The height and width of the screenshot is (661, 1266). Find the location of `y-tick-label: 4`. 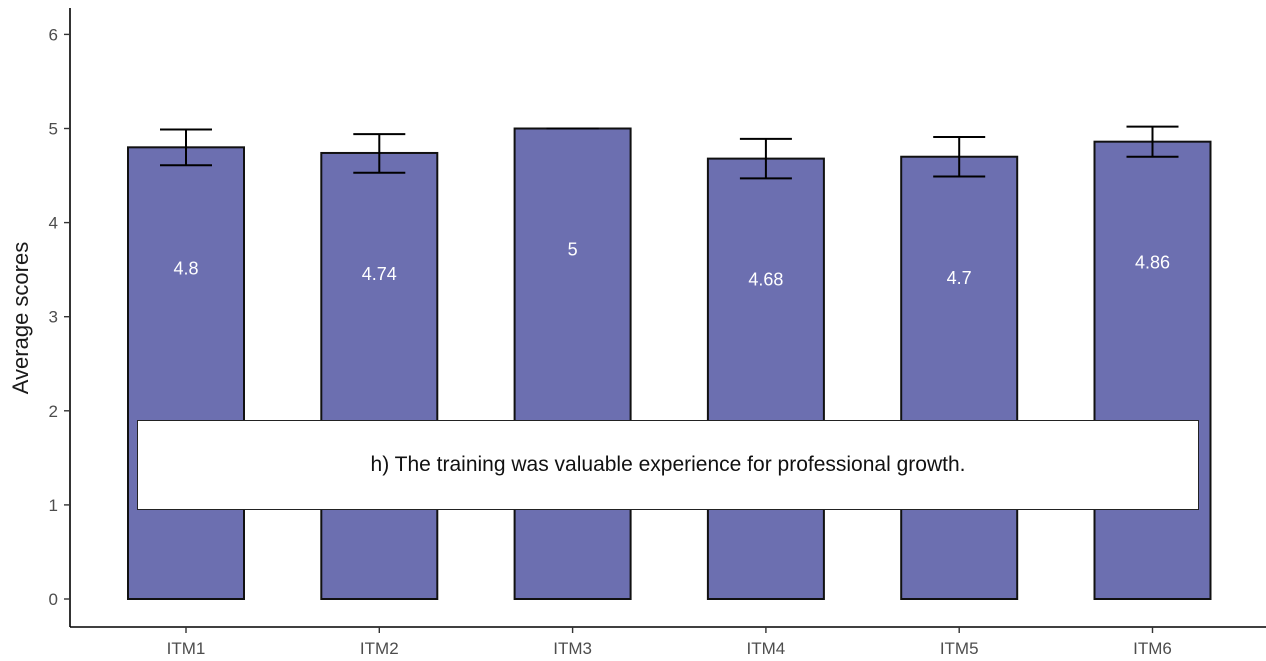

y-tick-label: 4 is located at coordinates (53, 223).